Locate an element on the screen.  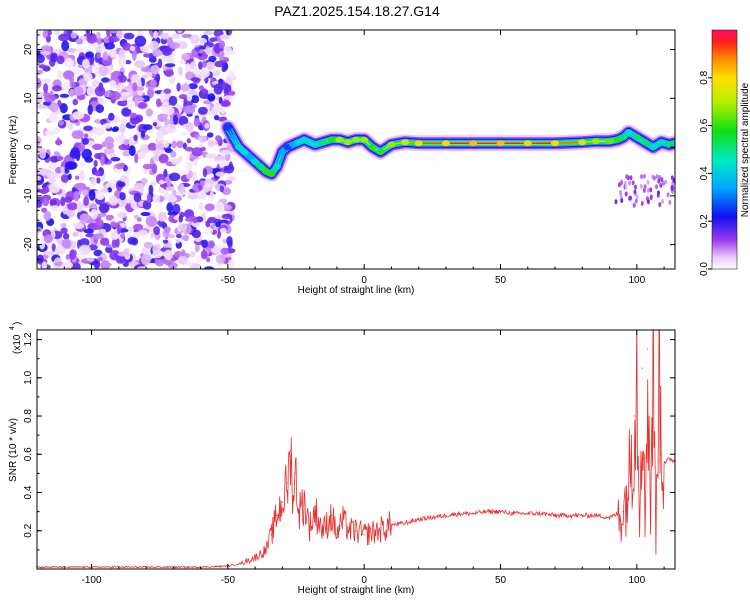
y-tick-label: -10 is located at coordinates (28, 195).